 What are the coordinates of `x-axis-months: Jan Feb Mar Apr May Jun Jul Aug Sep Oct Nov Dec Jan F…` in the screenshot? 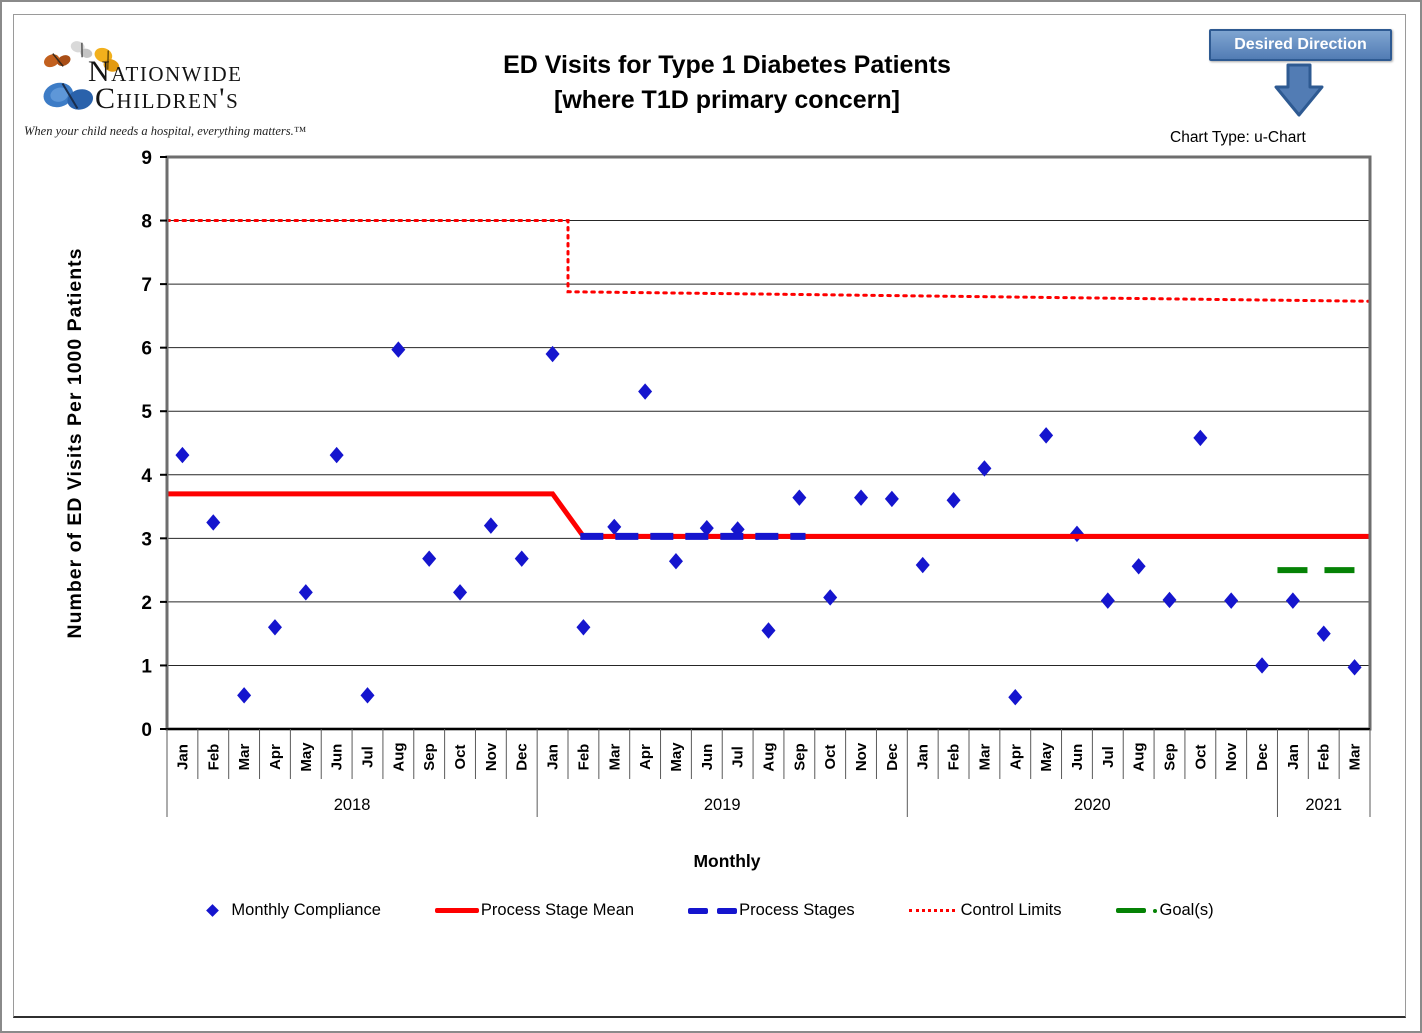 It's located at (768, 754).